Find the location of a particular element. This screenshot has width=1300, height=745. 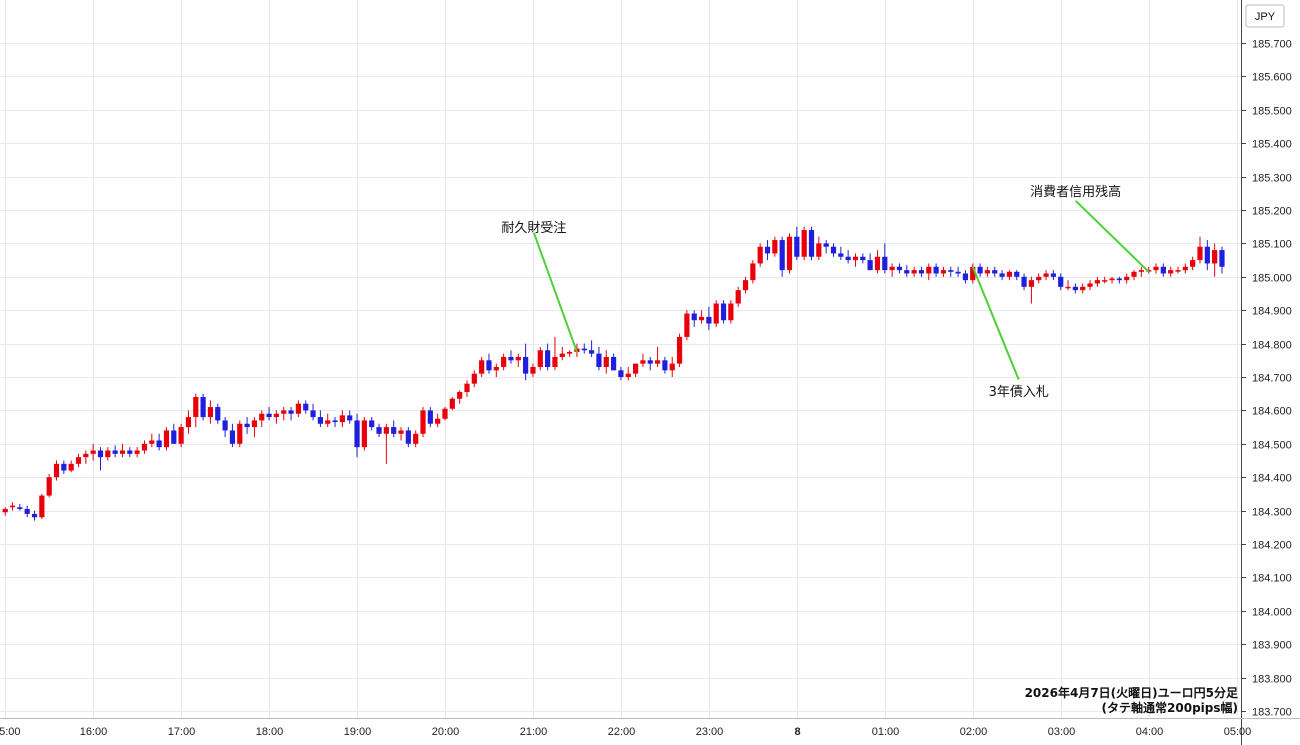

x-tick-label: 02:00 is located at coordinates (974, 732).